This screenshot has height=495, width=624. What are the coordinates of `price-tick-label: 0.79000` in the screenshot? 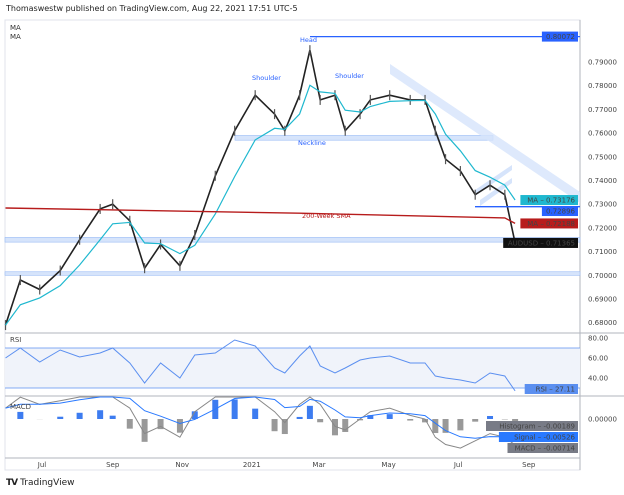 It's located at (602, 63).